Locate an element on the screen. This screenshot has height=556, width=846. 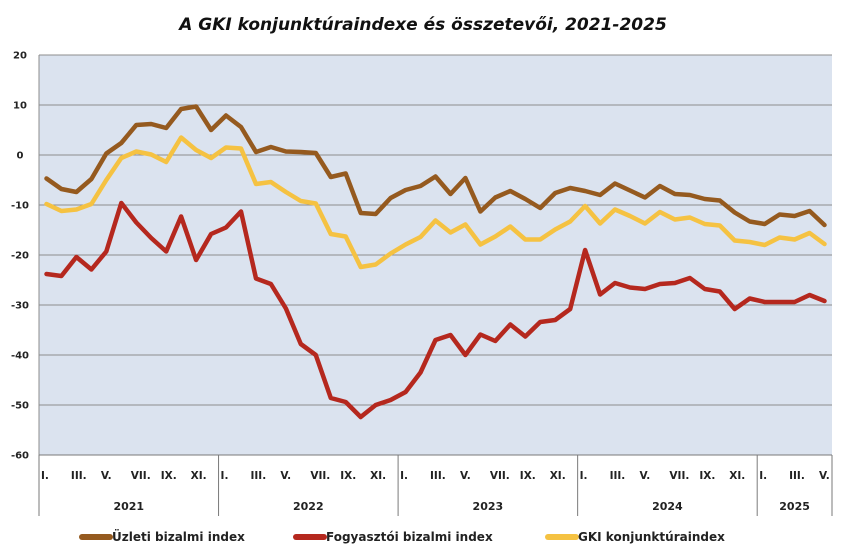
year-label: 2021 is located at coordinates (128, 506).